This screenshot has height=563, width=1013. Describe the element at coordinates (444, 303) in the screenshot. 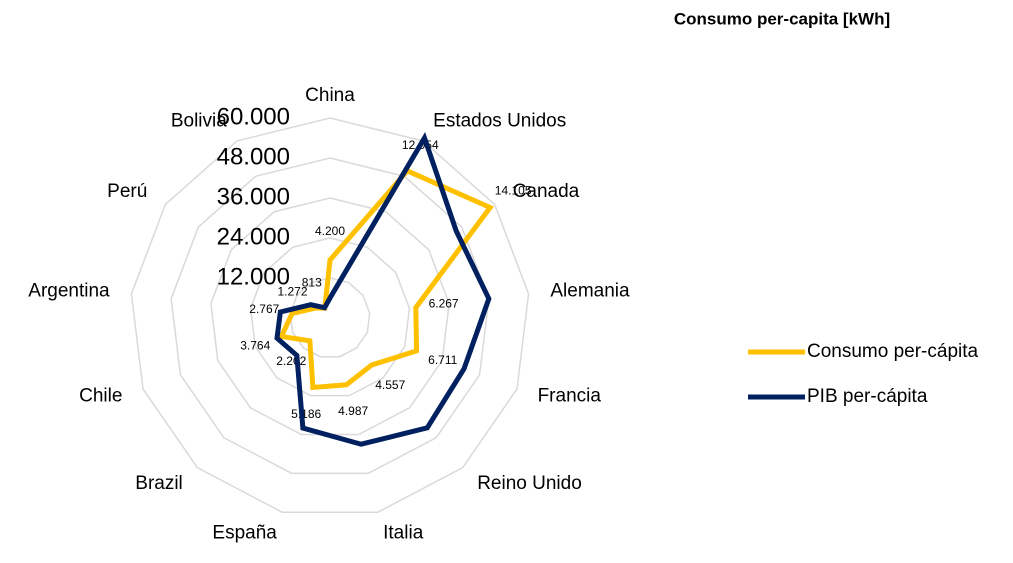

I see `data-label: 6.267` at that location.